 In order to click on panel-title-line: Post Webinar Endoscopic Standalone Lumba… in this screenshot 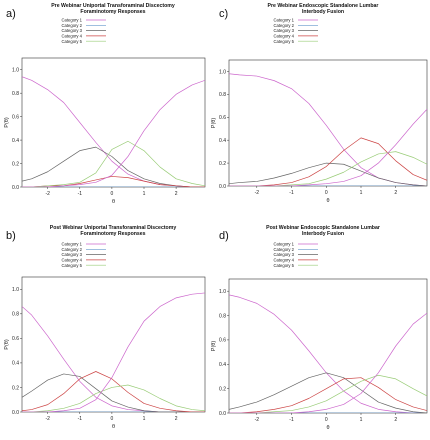, I will do `click(323, 228)`.